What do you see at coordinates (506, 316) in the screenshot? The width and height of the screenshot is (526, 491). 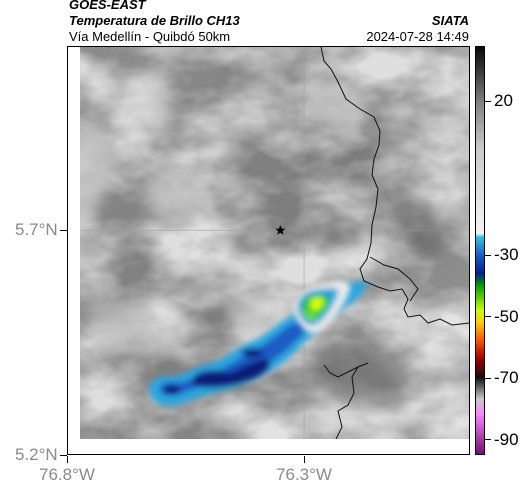 I see `colorbar-tick-label: -50` at bounding box center [506, 316].